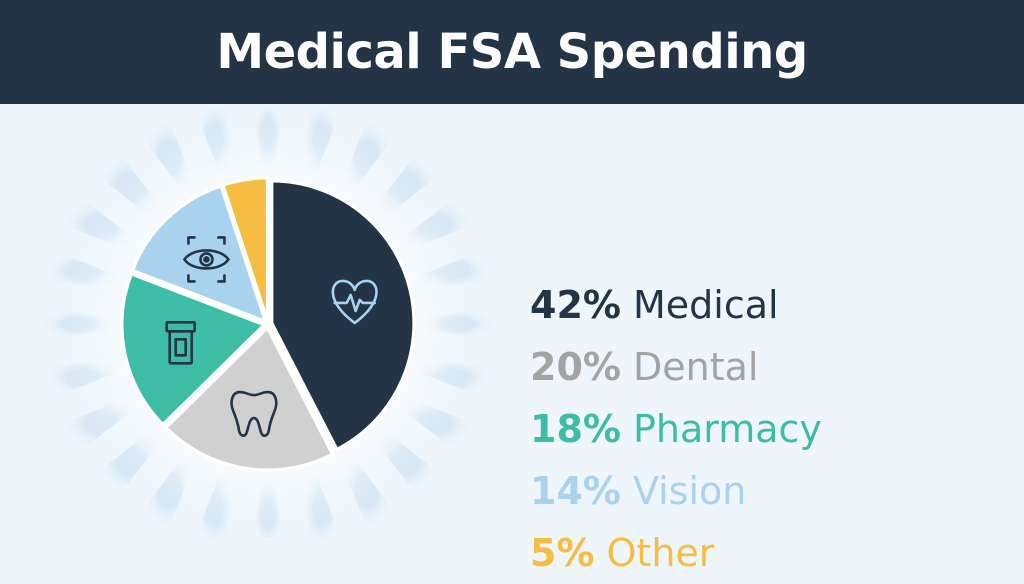  I want to click on pie-slice-dental, so click(249, 398).